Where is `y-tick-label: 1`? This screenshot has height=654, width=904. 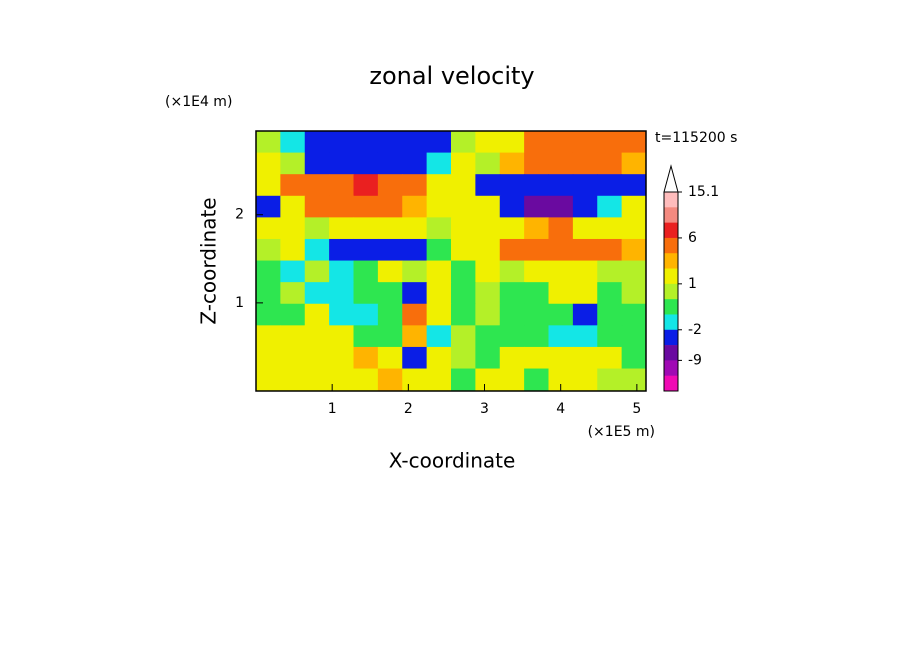
y-tick-label: 1 is located at coordinates (239, 303).